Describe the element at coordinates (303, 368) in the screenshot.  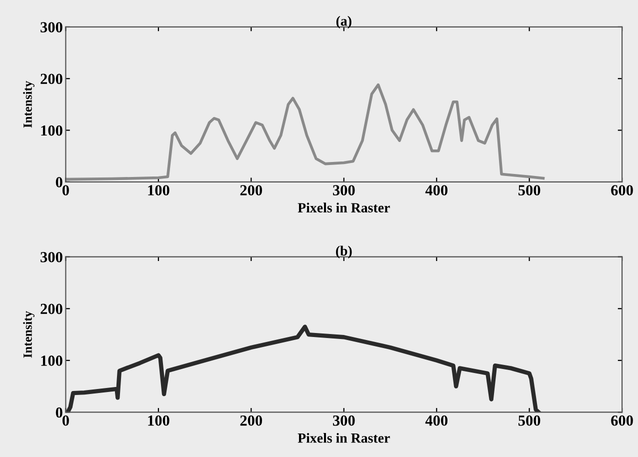
I see `line-series` at that location.